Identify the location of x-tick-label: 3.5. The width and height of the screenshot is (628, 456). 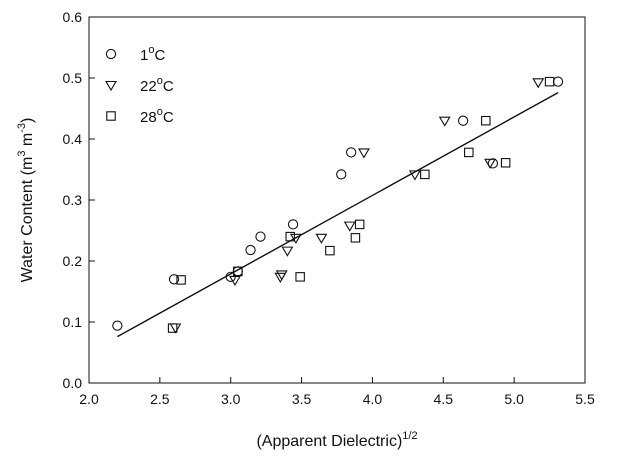
(302, 399).